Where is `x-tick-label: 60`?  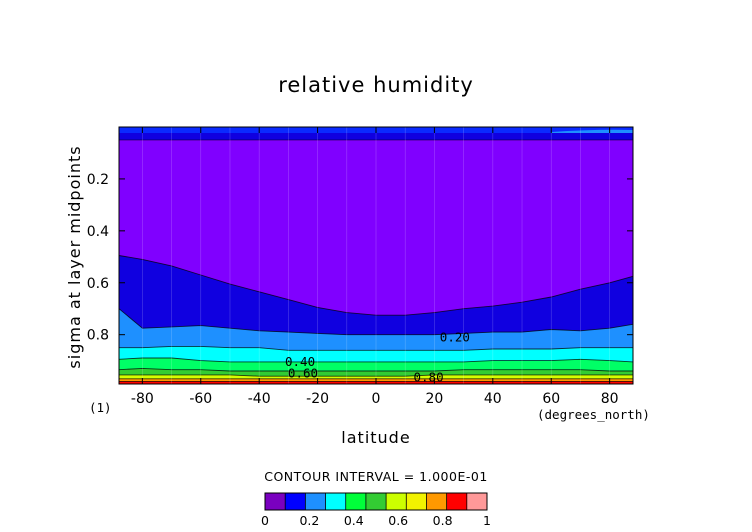
x-tick-label: 60 is located at coordinates (551, 399).